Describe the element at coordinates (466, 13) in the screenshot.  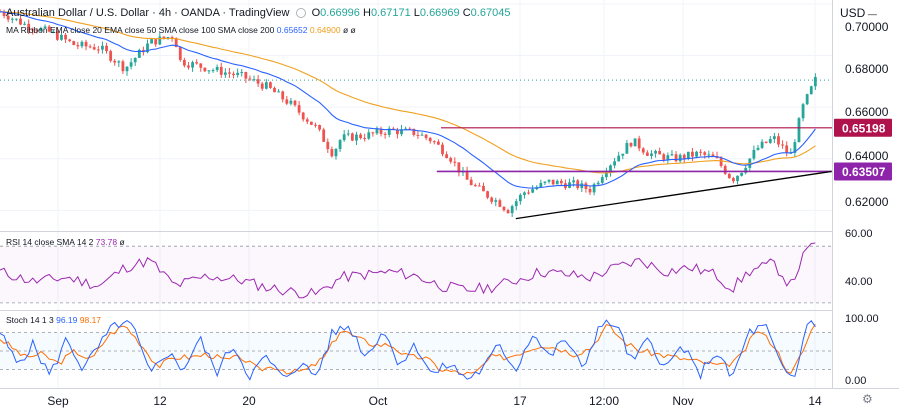
I see `close-label: C` at that location.